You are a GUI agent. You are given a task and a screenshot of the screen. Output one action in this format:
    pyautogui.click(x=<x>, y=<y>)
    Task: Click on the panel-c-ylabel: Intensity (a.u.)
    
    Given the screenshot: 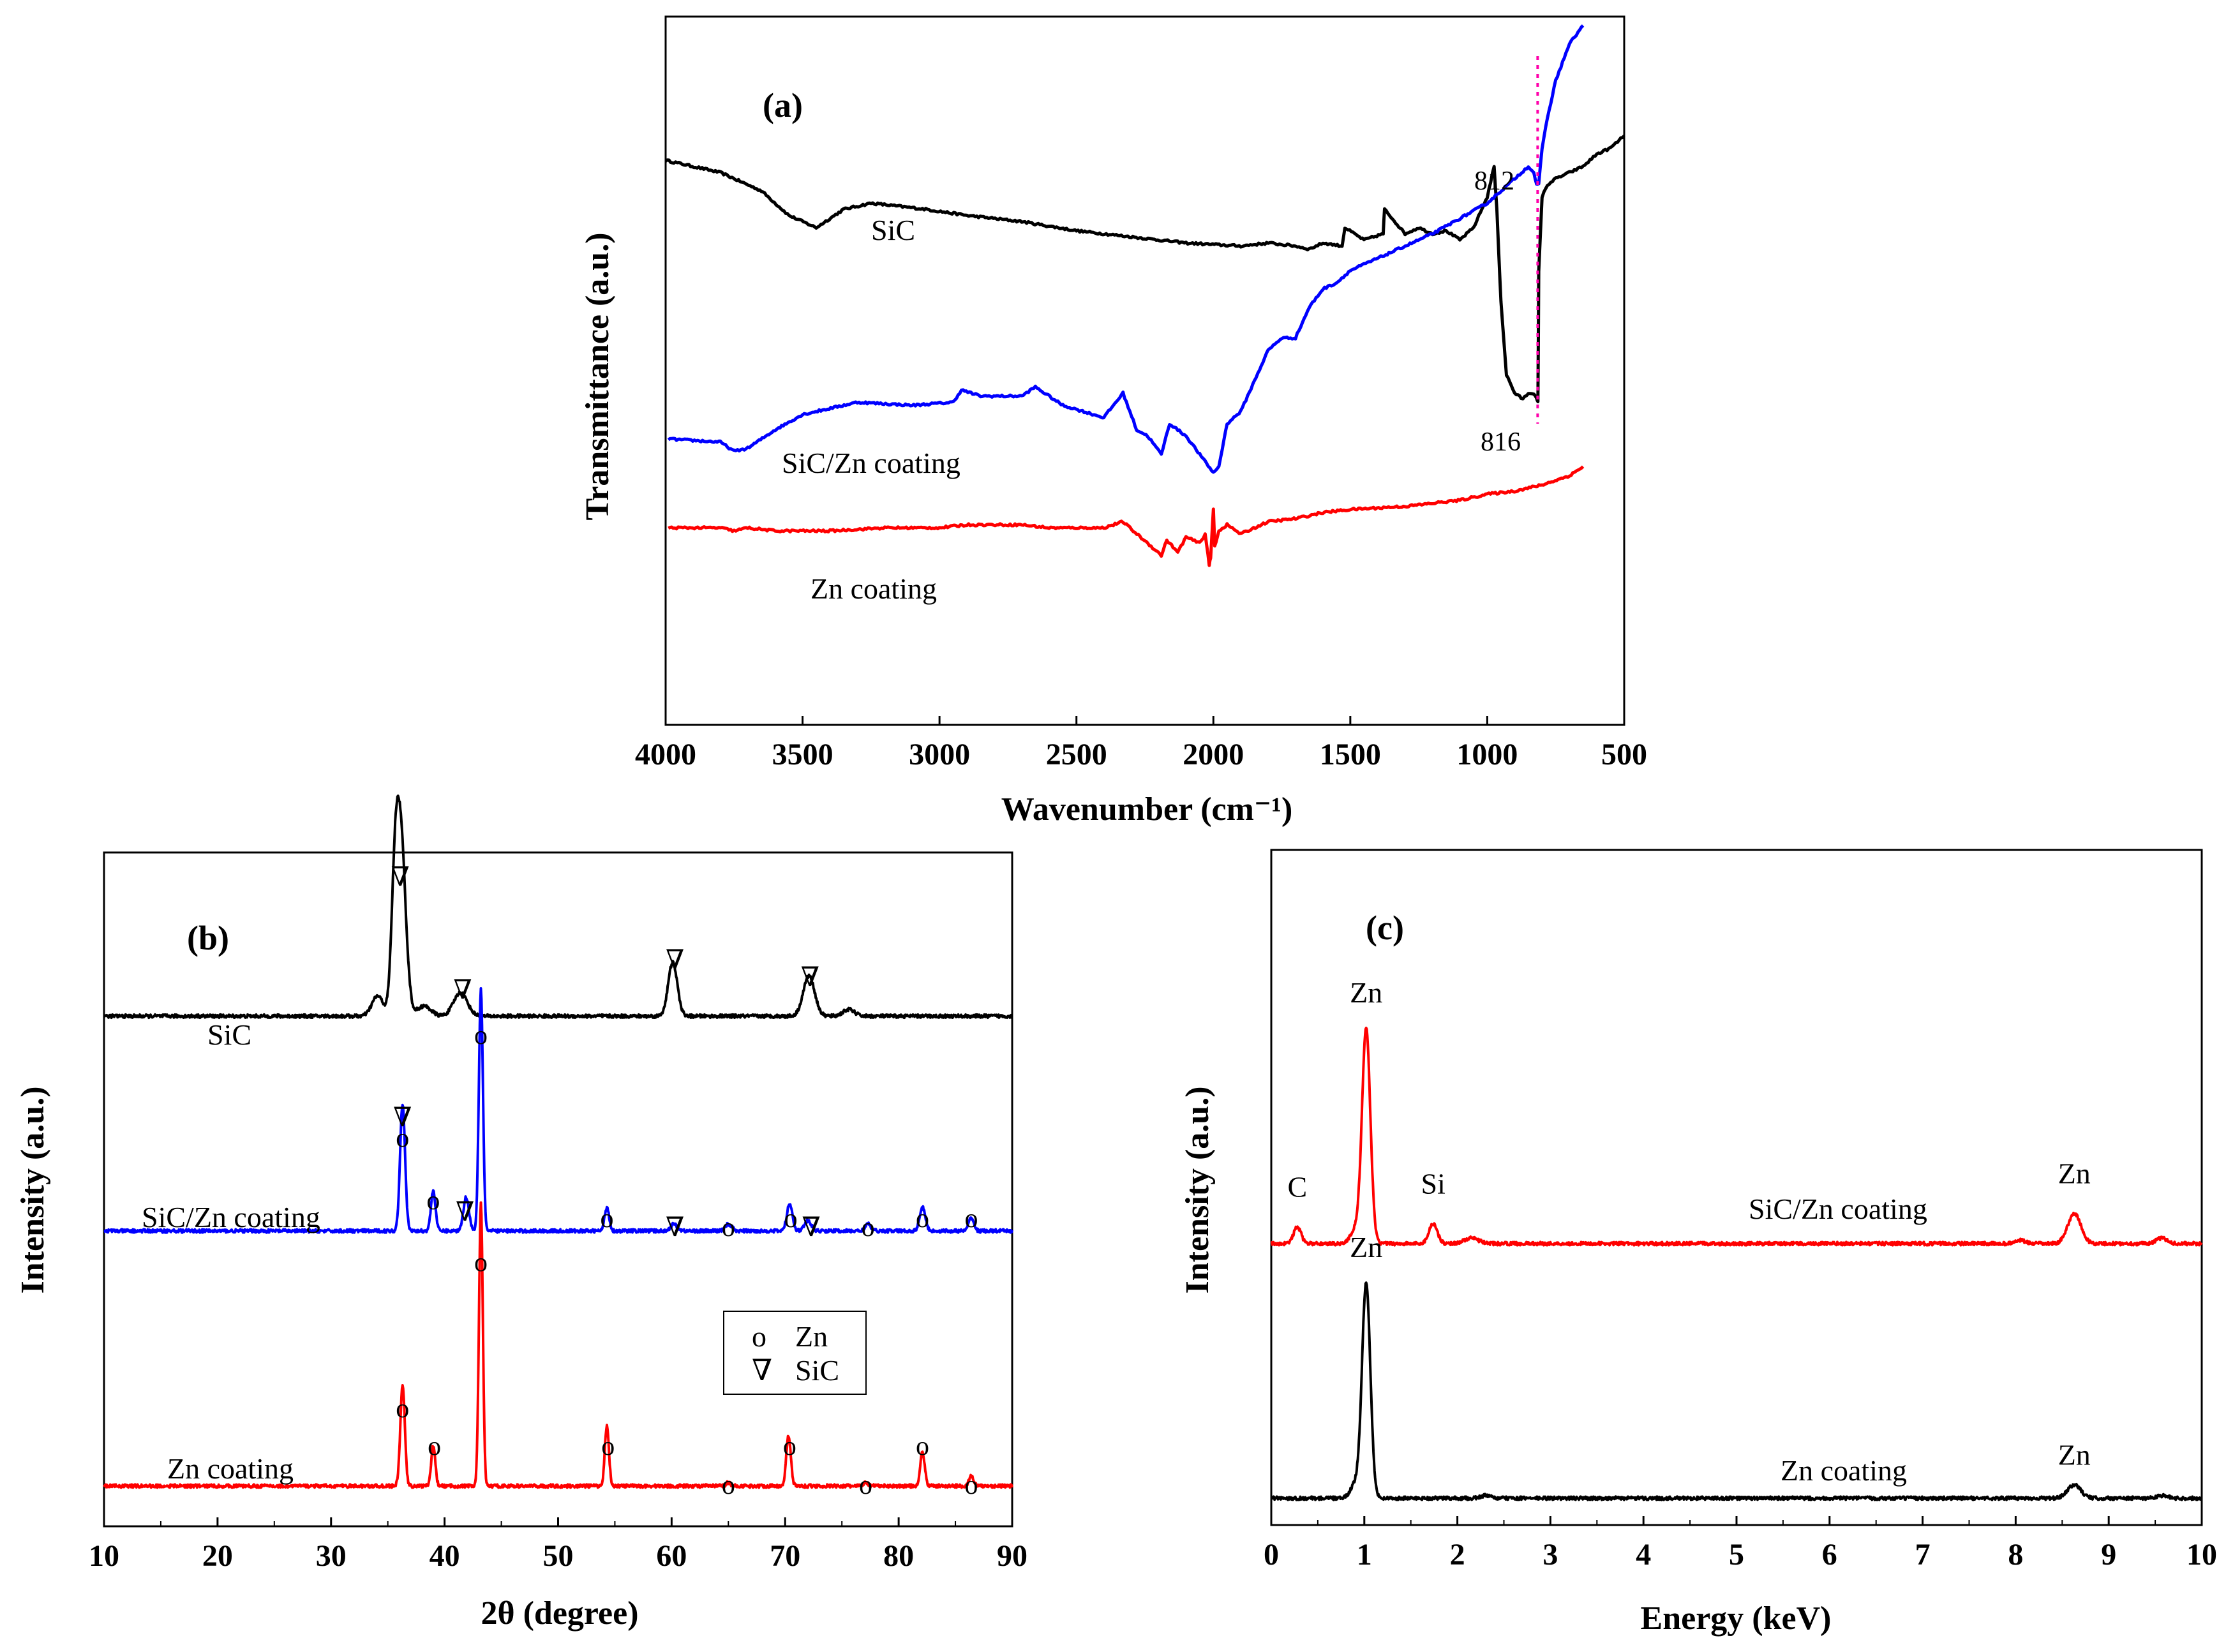 What is the action you would take?
    pyautogui.click(x=1197, y=1189)
    